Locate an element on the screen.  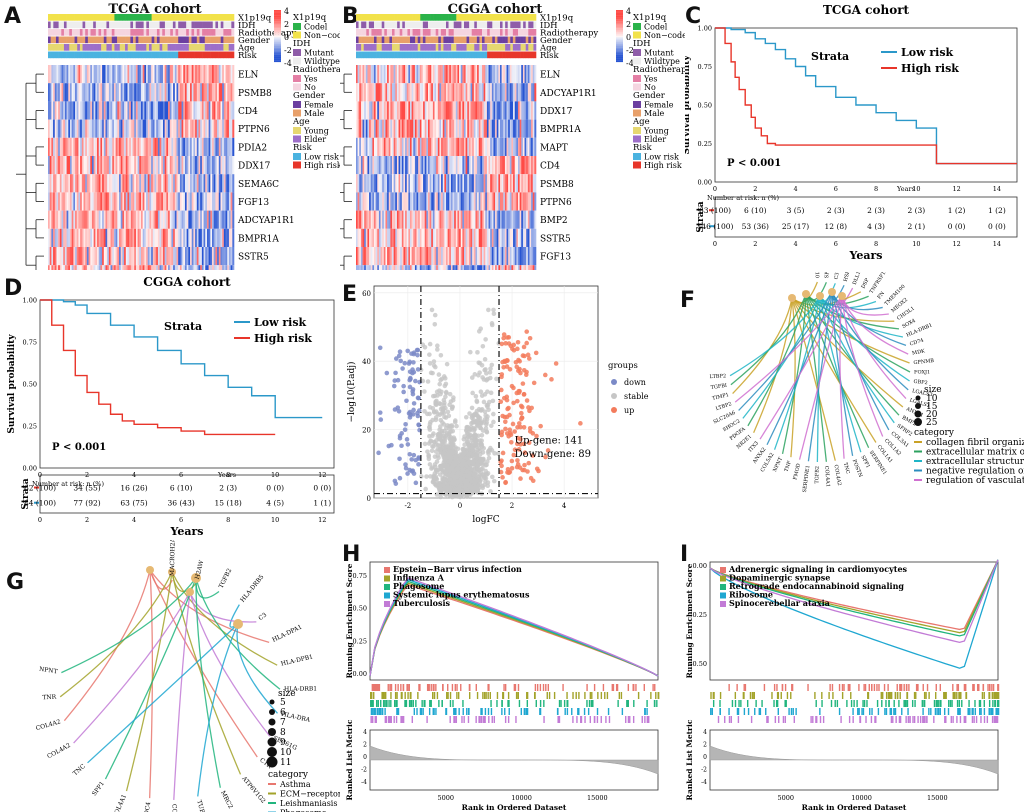
panel-label-a: A is located at coordinates (13, 16).